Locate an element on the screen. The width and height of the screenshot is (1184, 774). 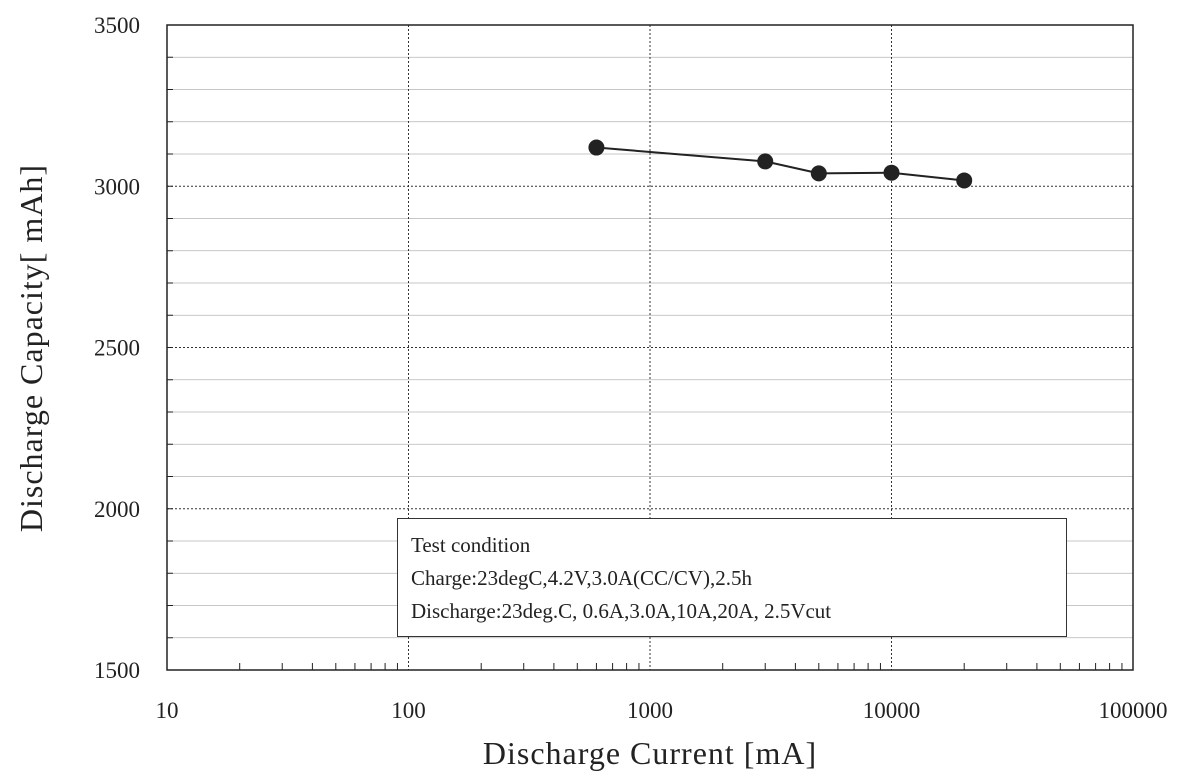
y-tick-label: 2500 is located at coordinates (117, 348).